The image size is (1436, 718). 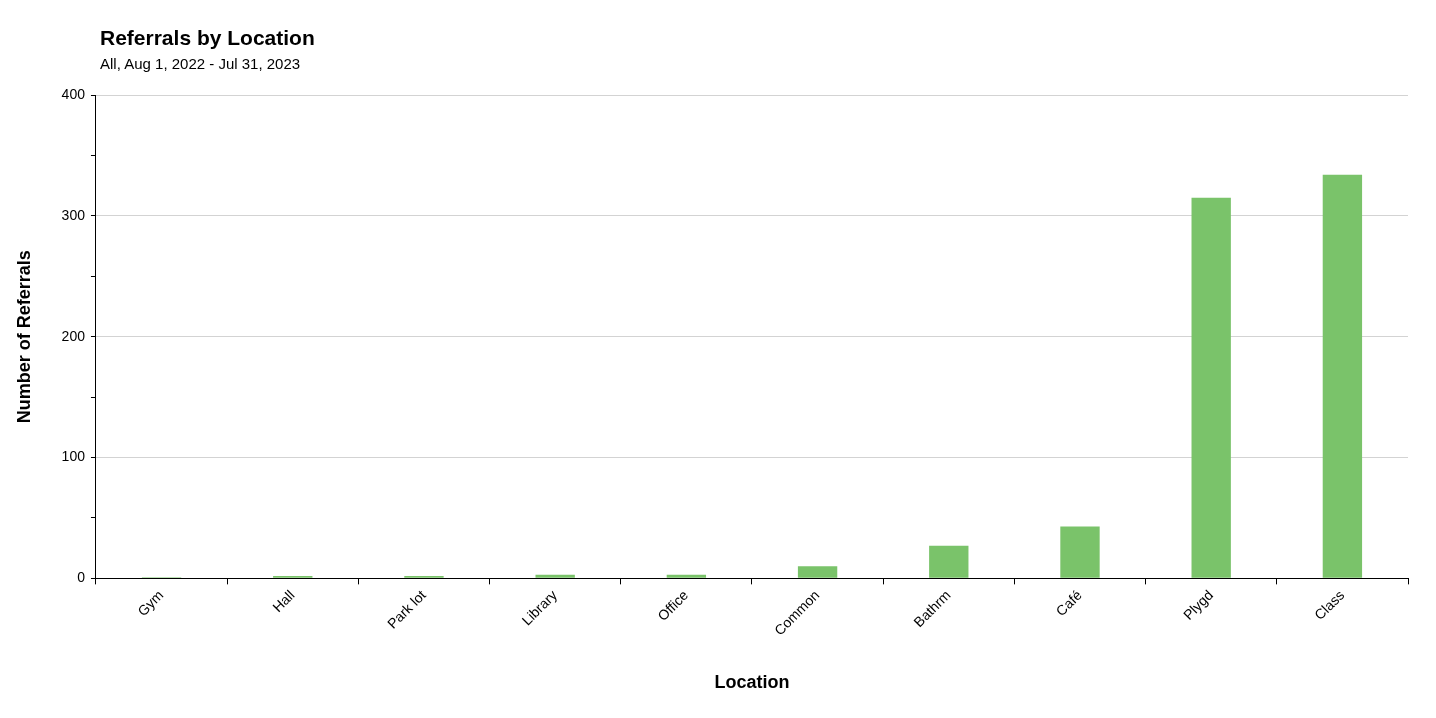 I want to click on y-tick-label: 100, so click(x=73, y=456).